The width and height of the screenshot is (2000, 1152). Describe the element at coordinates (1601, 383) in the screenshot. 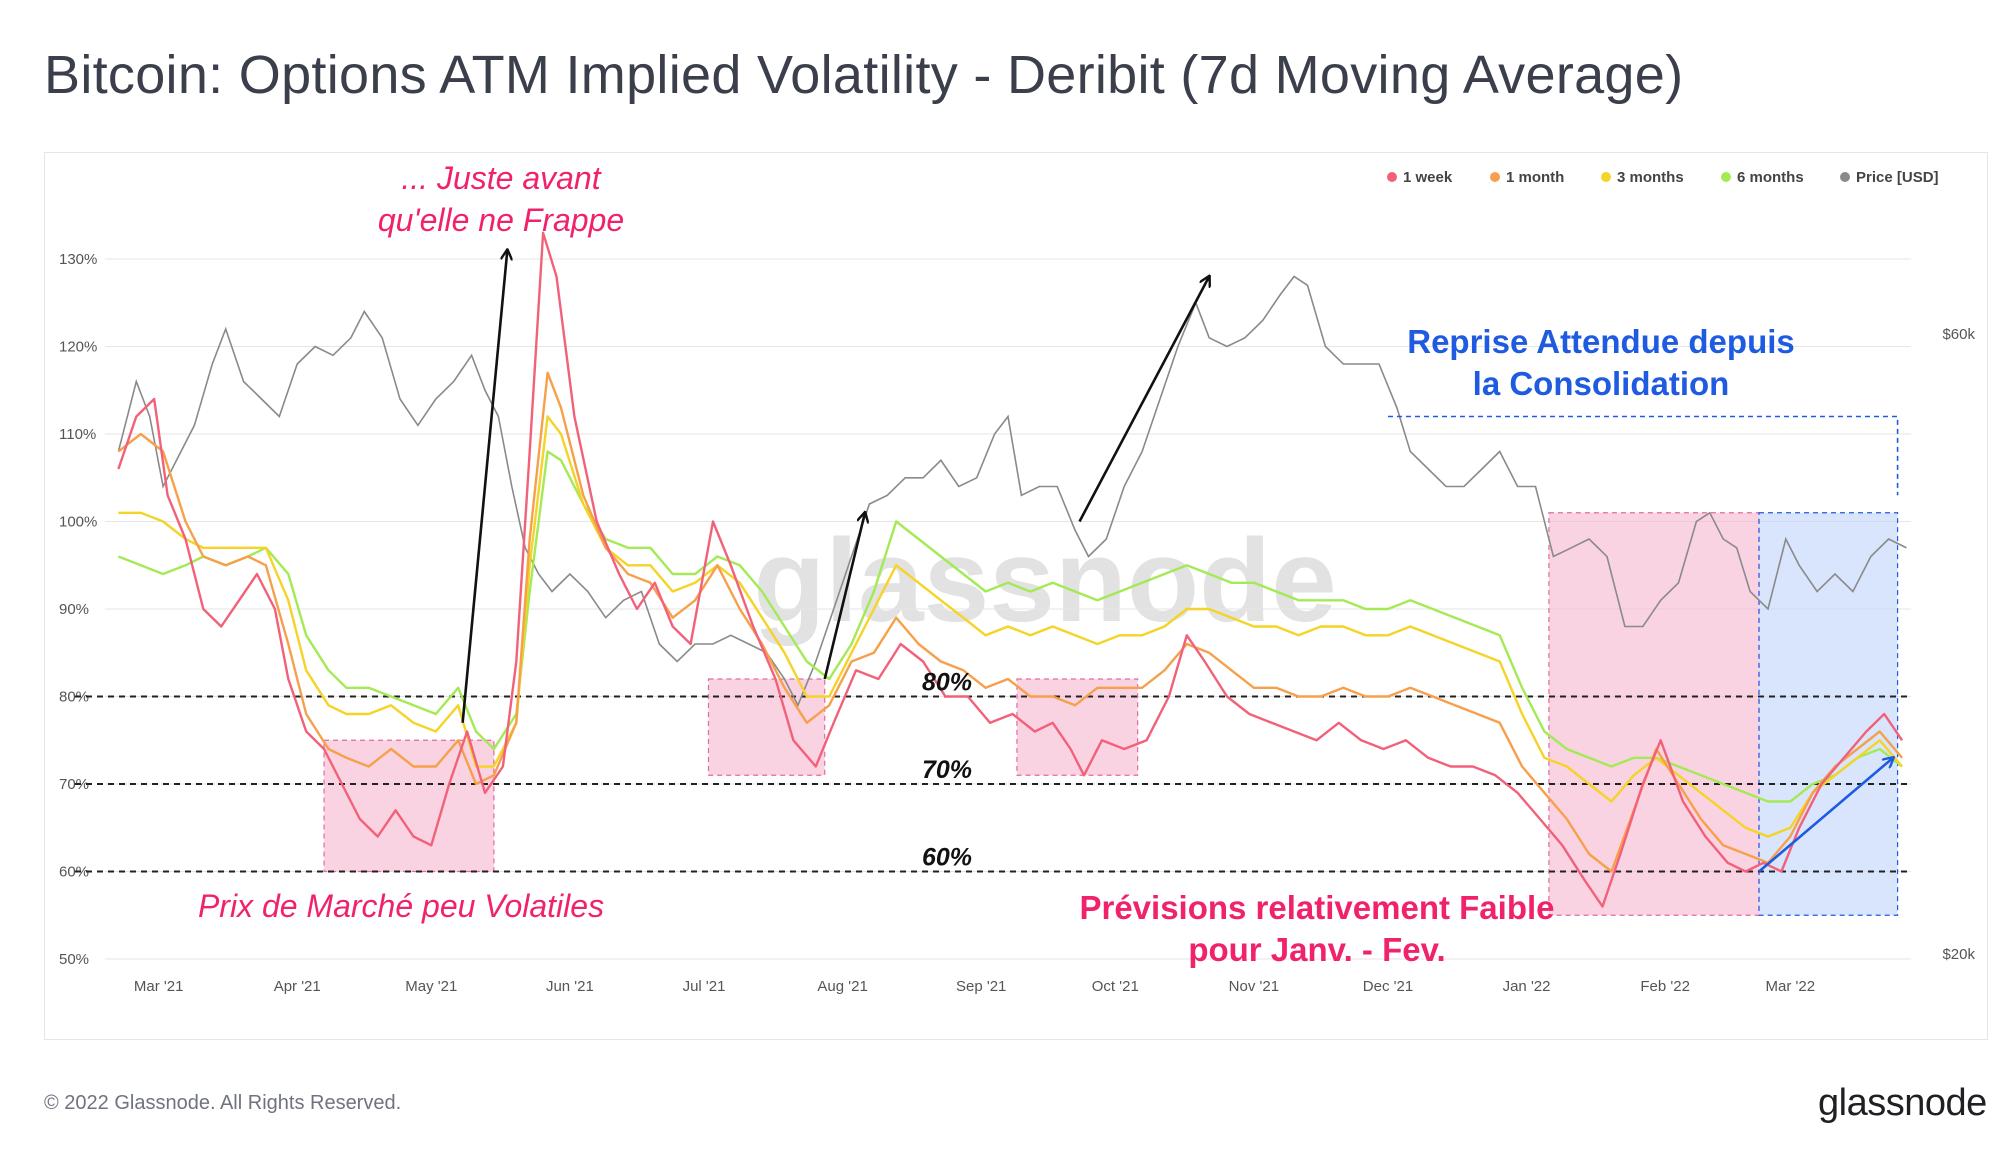

I see `annotation-right-top-line2: la Consolidation` at that location.